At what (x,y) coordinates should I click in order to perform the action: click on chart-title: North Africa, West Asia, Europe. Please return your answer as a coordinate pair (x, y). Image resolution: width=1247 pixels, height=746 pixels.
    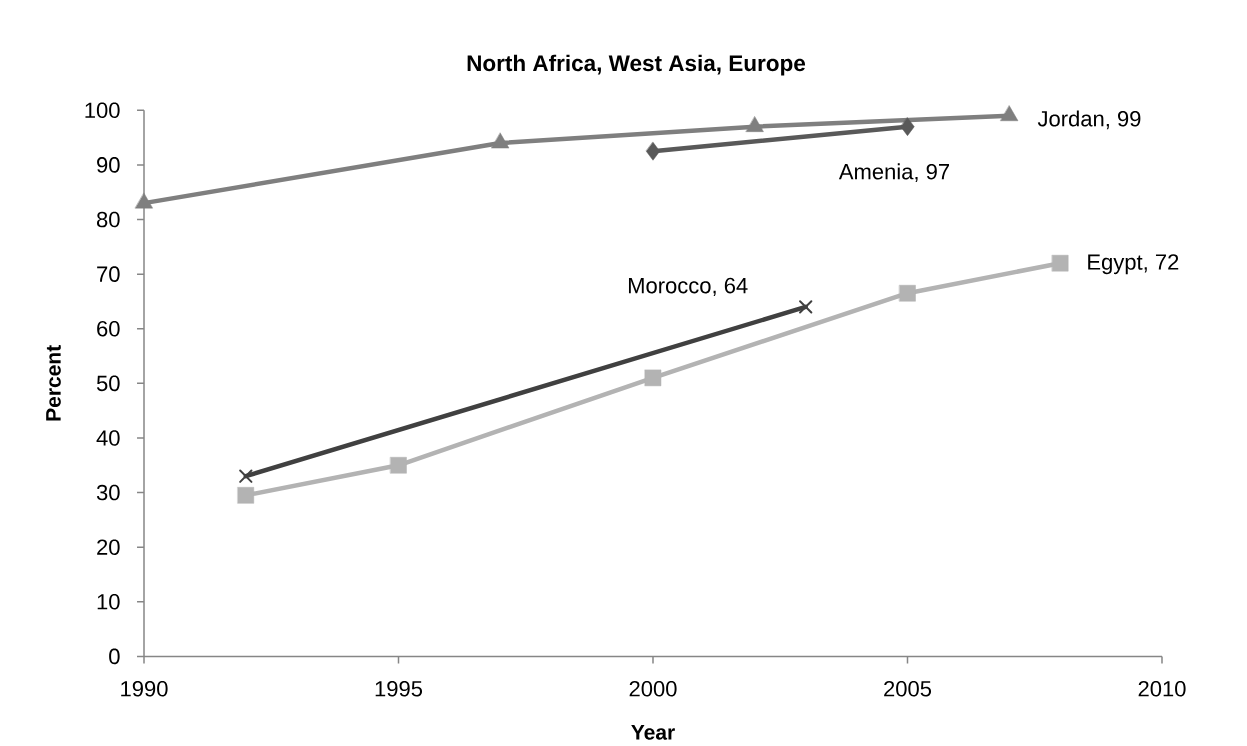
    Looking at the image, I should click on (636, 65).